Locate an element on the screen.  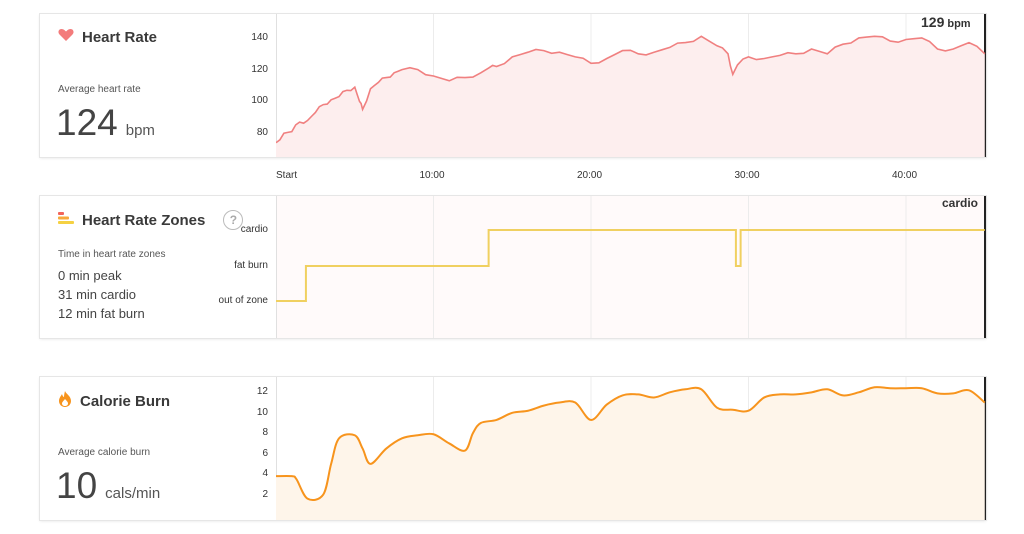
x-tick-label: 10:00 is located at coordinates (432, 175).